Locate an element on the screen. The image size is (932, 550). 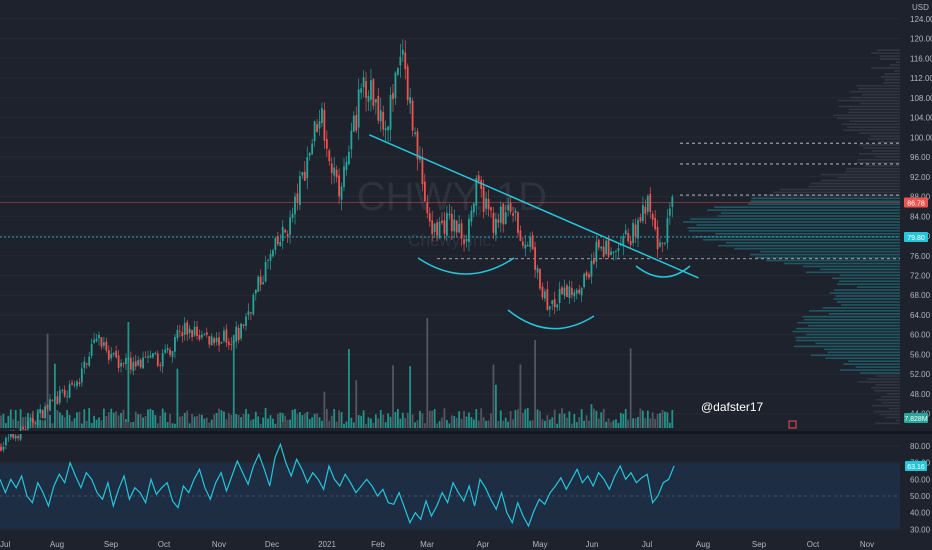
time-tick-label: Feb is located at coordinates (378, 544).